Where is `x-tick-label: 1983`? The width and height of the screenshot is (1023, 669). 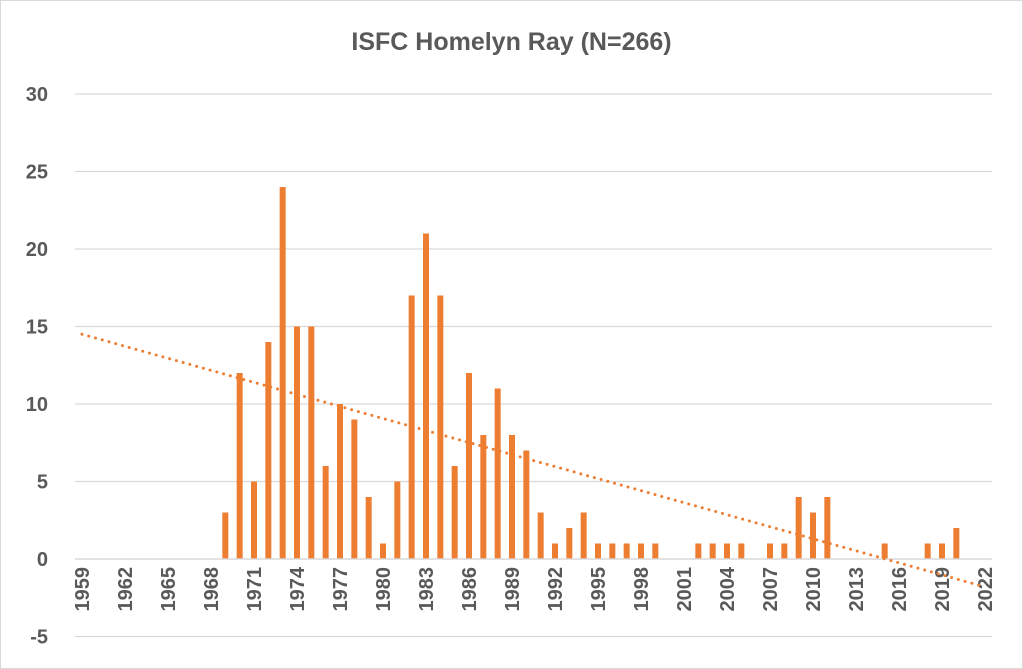
x-tick-label: 1983 is located at coordinates (427, 589).